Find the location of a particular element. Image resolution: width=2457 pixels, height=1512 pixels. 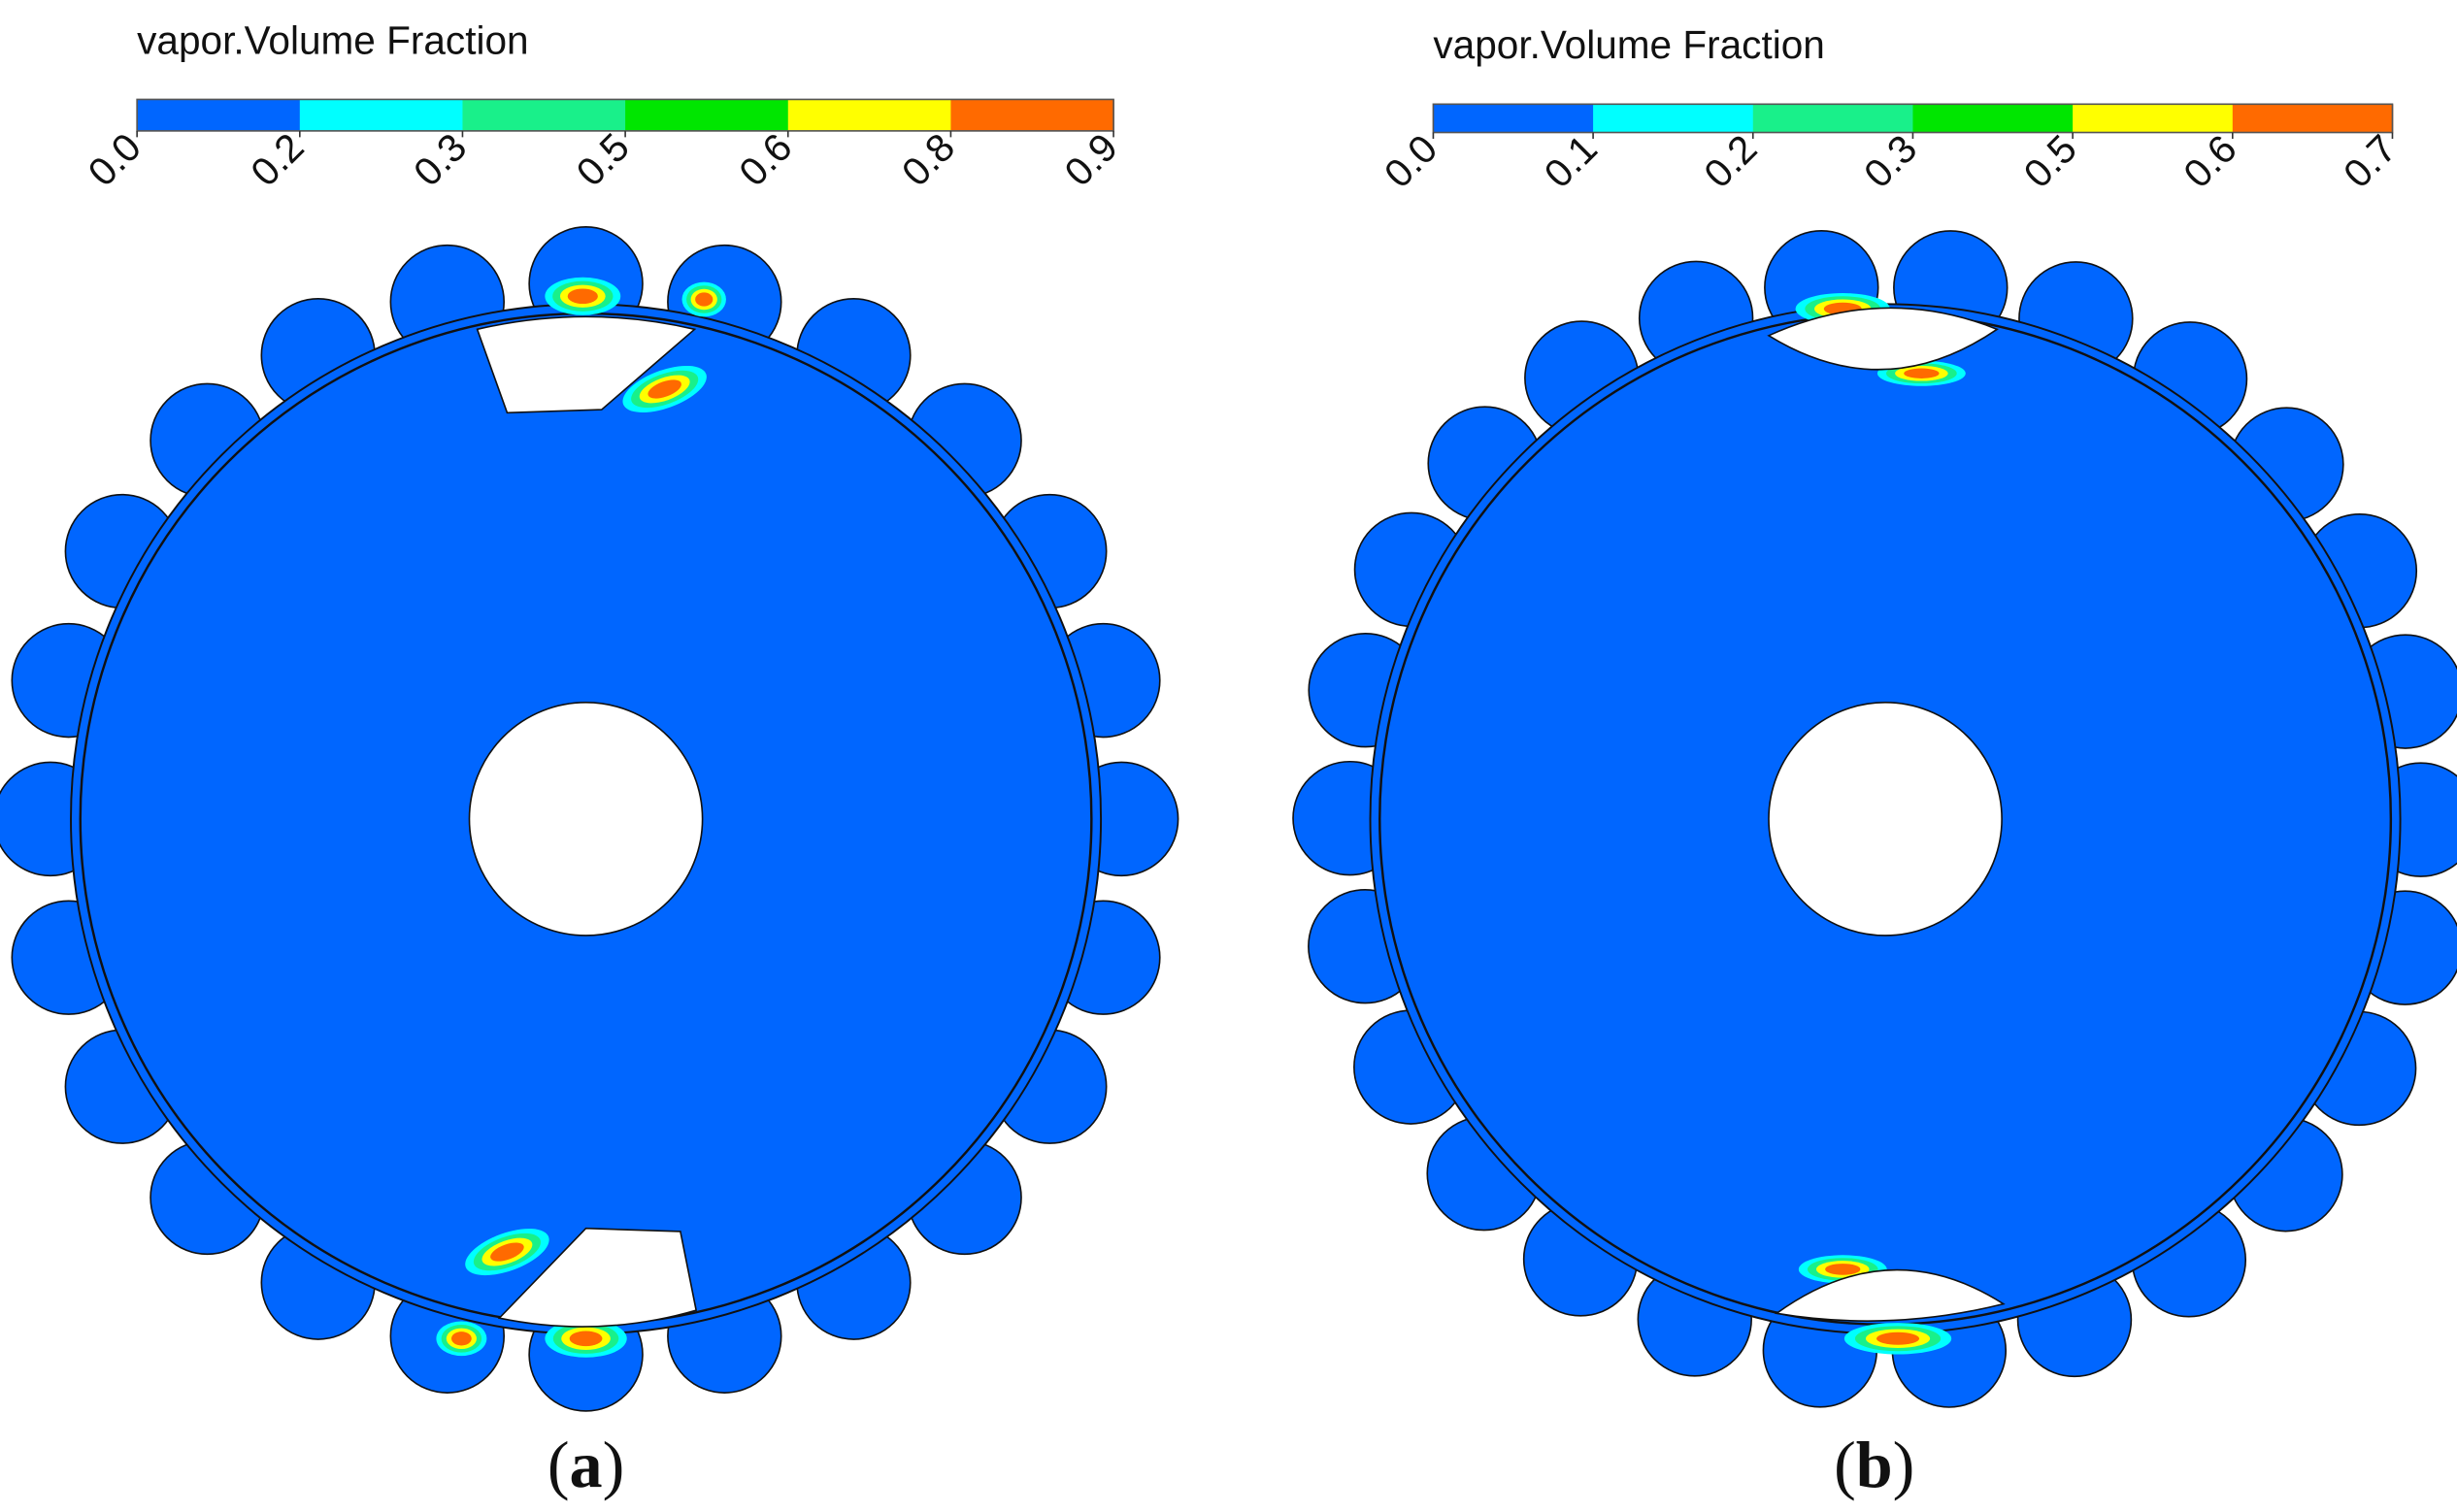

panel-label: (b) is located at coordinates (1874, 1464).